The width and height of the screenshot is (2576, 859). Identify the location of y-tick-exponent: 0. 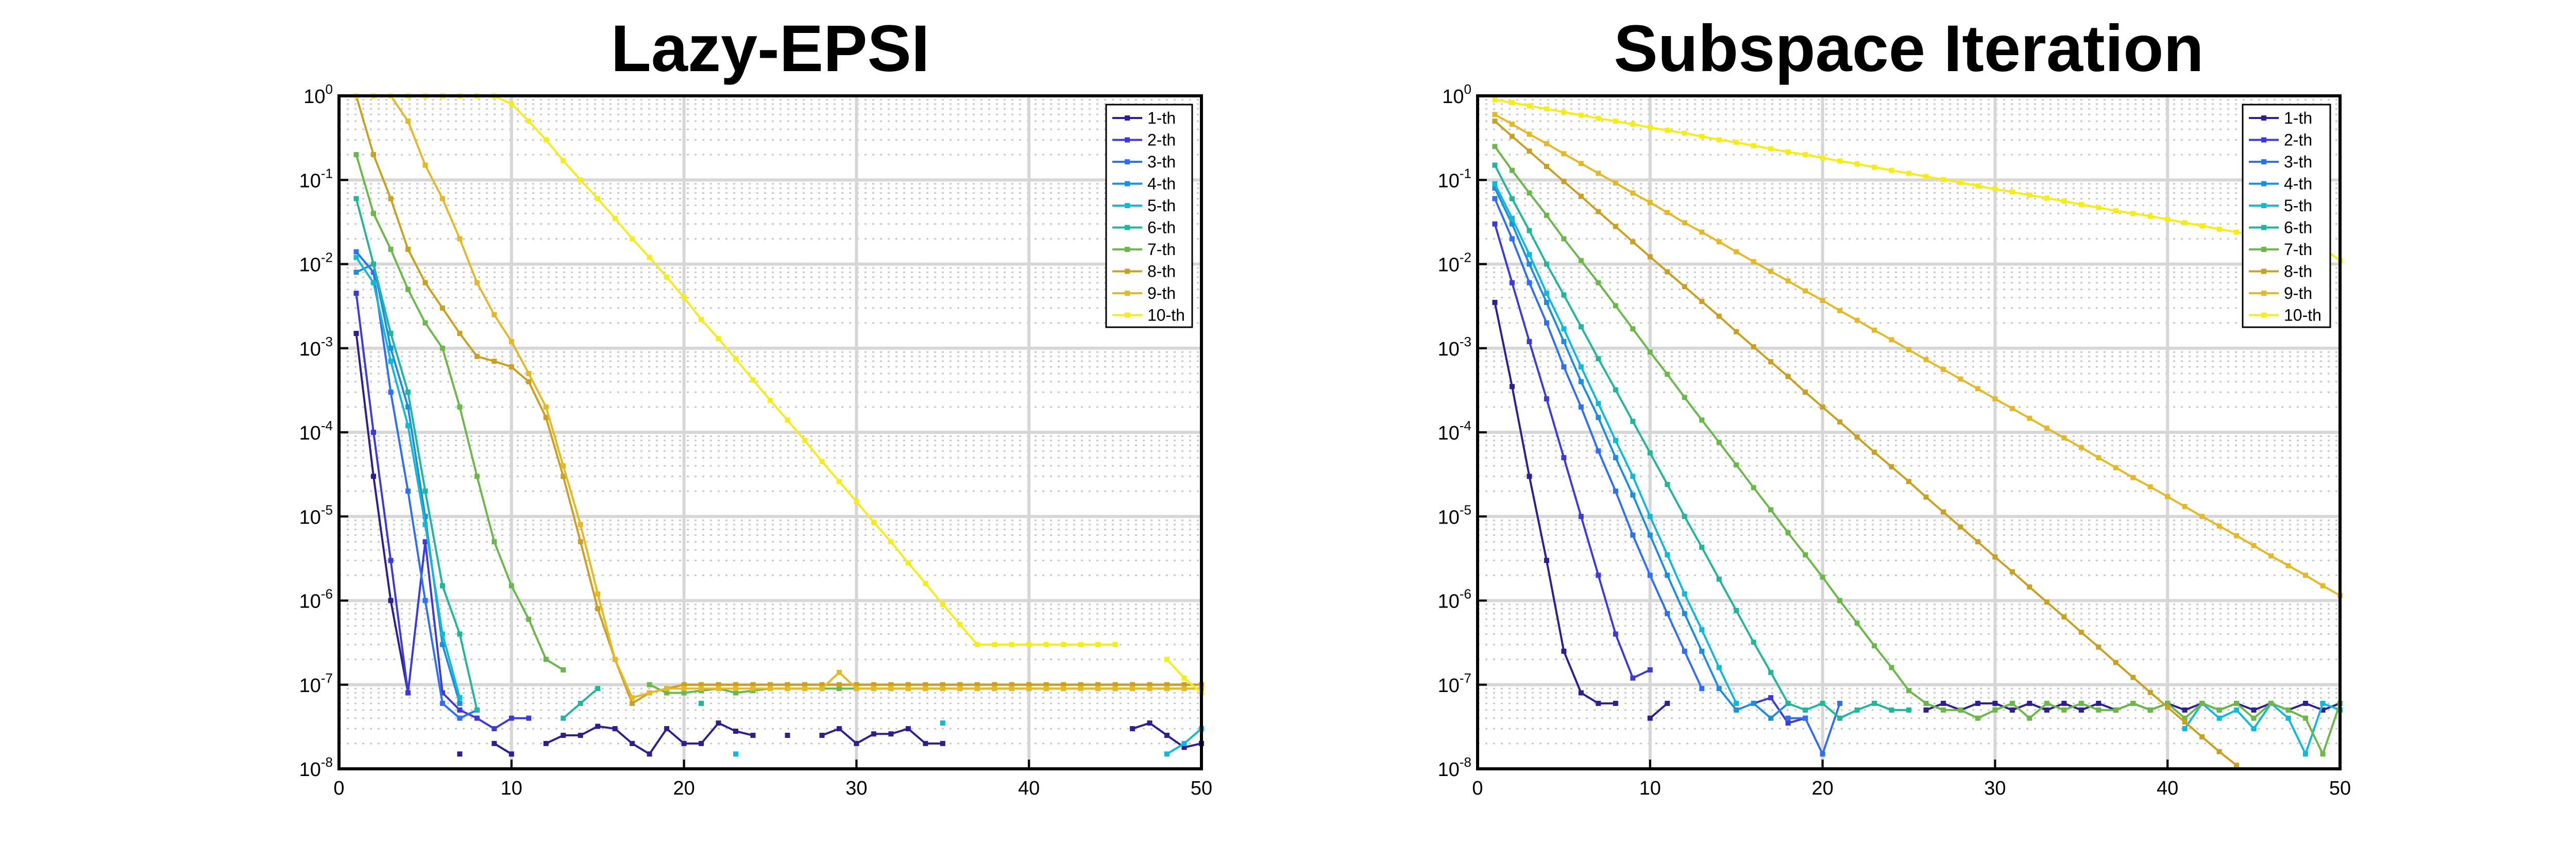
(1467, 89).